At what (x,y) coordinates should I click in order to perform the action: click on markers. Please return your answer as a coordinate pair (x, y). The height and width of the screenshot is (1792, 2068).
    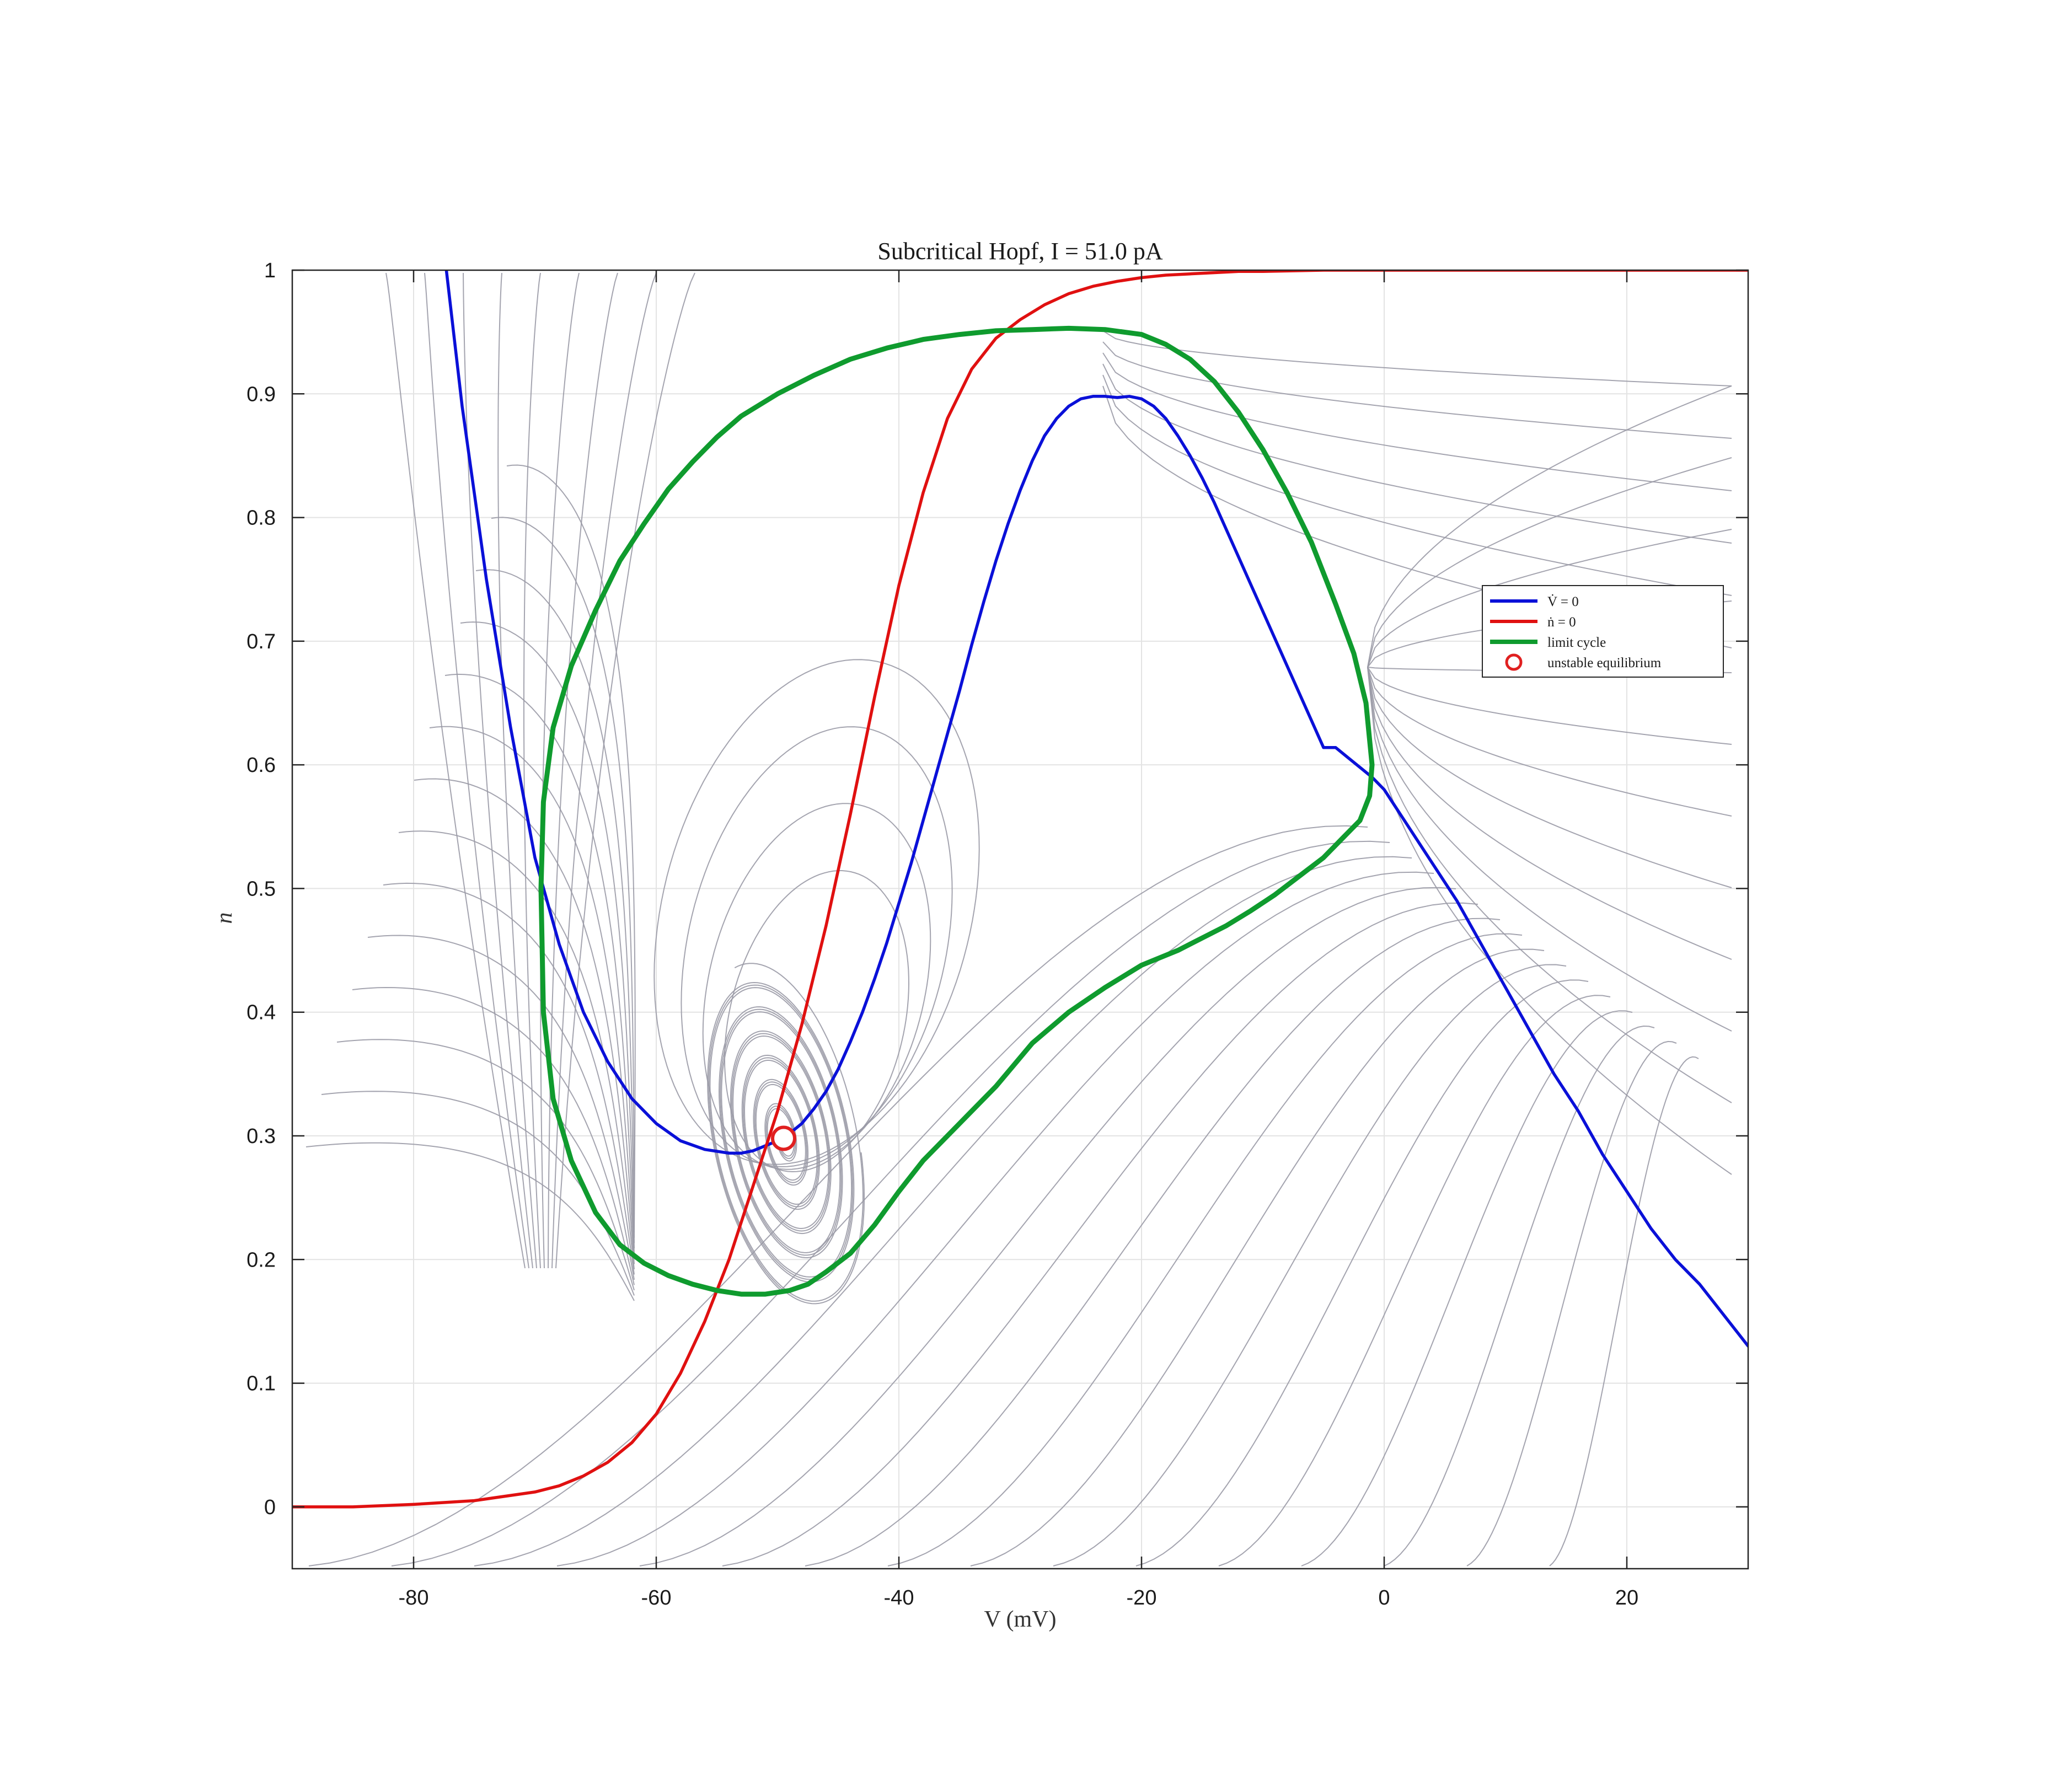
    Looking at the image, I should click on (783, 1138).